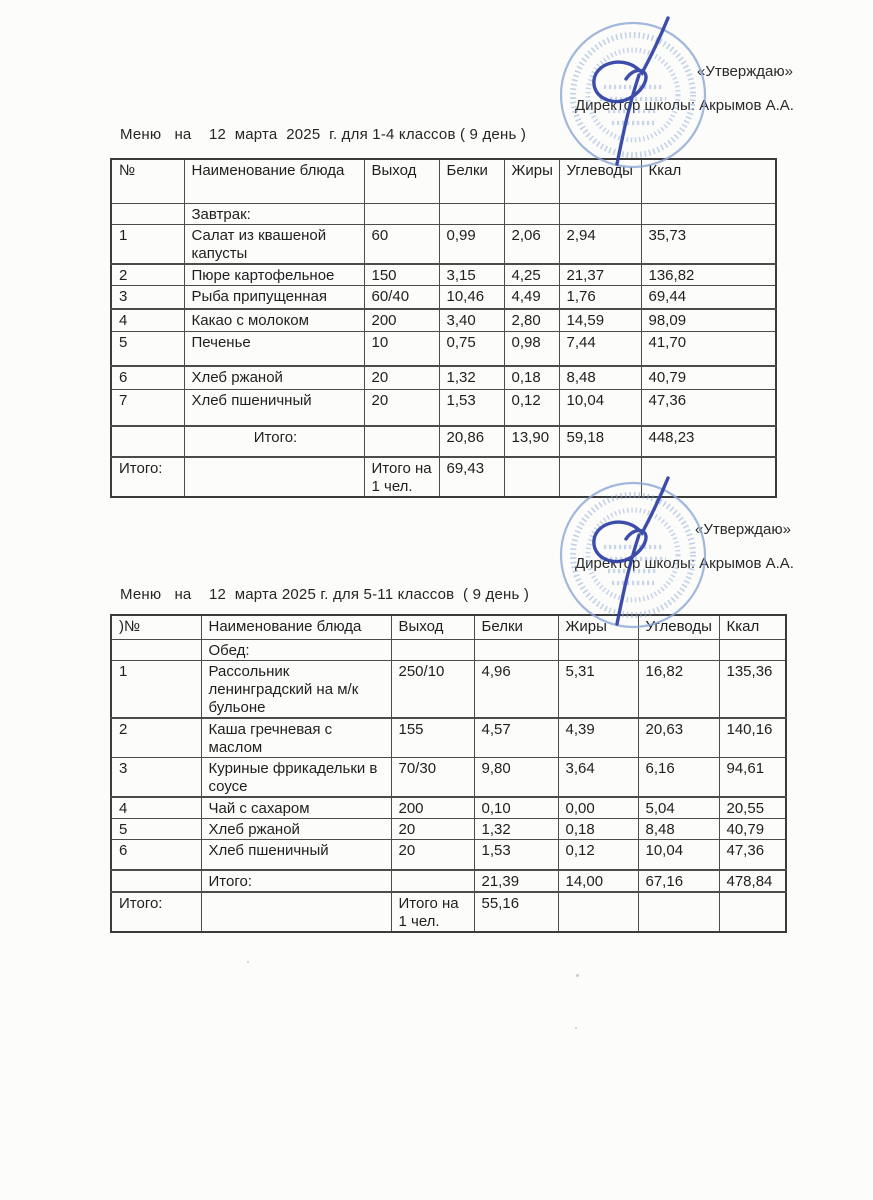 The height and width of the screenshot is (1200, 873). Describe the element at coordinates (401, 243) in the screenshot. I see `cell-output: 60` at that location.